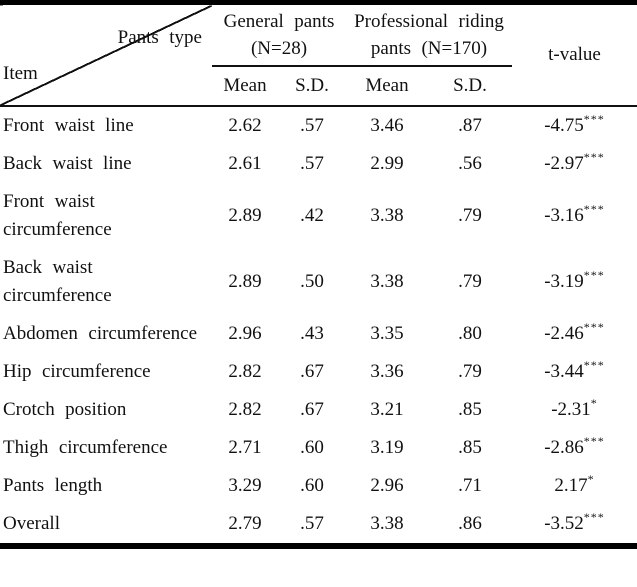 The height and width of the screenshot is (587, 637). I want to click on item-label: Crotch position, so click(65, 409).